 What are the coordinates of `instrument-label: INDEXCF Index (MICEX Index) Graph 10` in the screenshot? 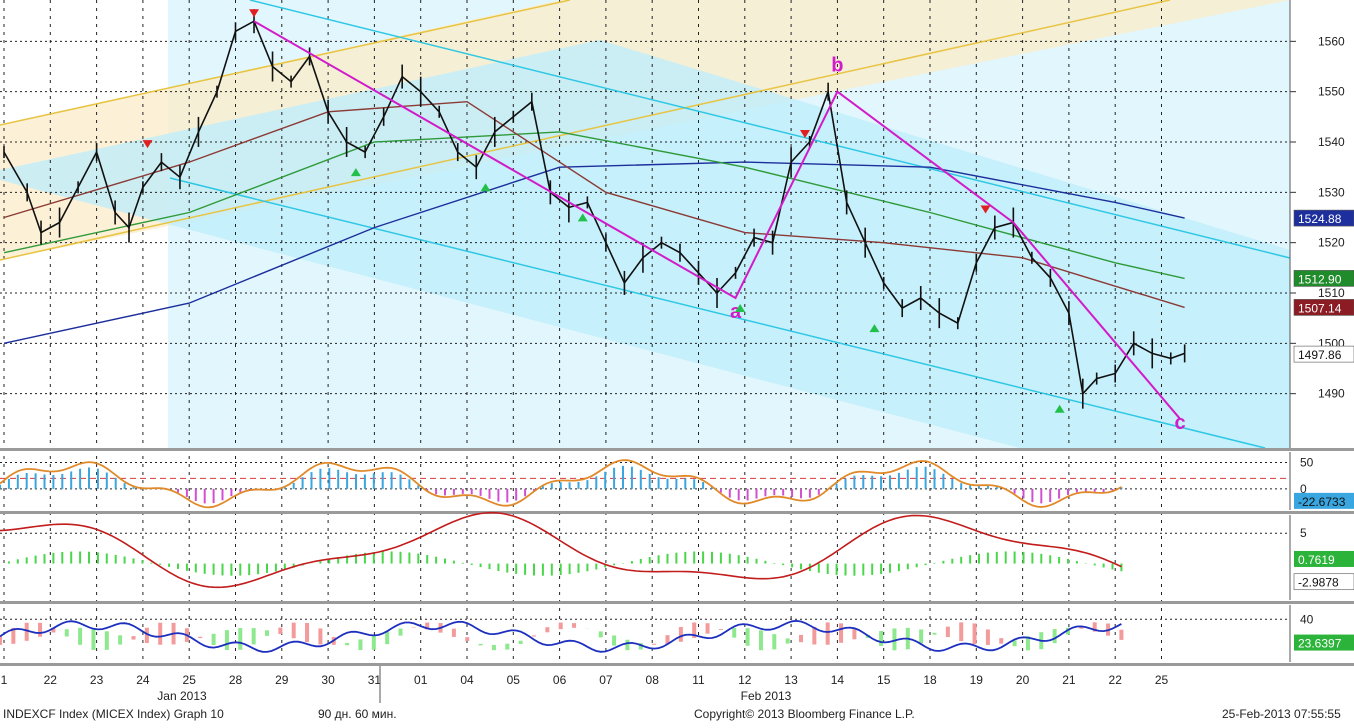 It's located at (113, 714).